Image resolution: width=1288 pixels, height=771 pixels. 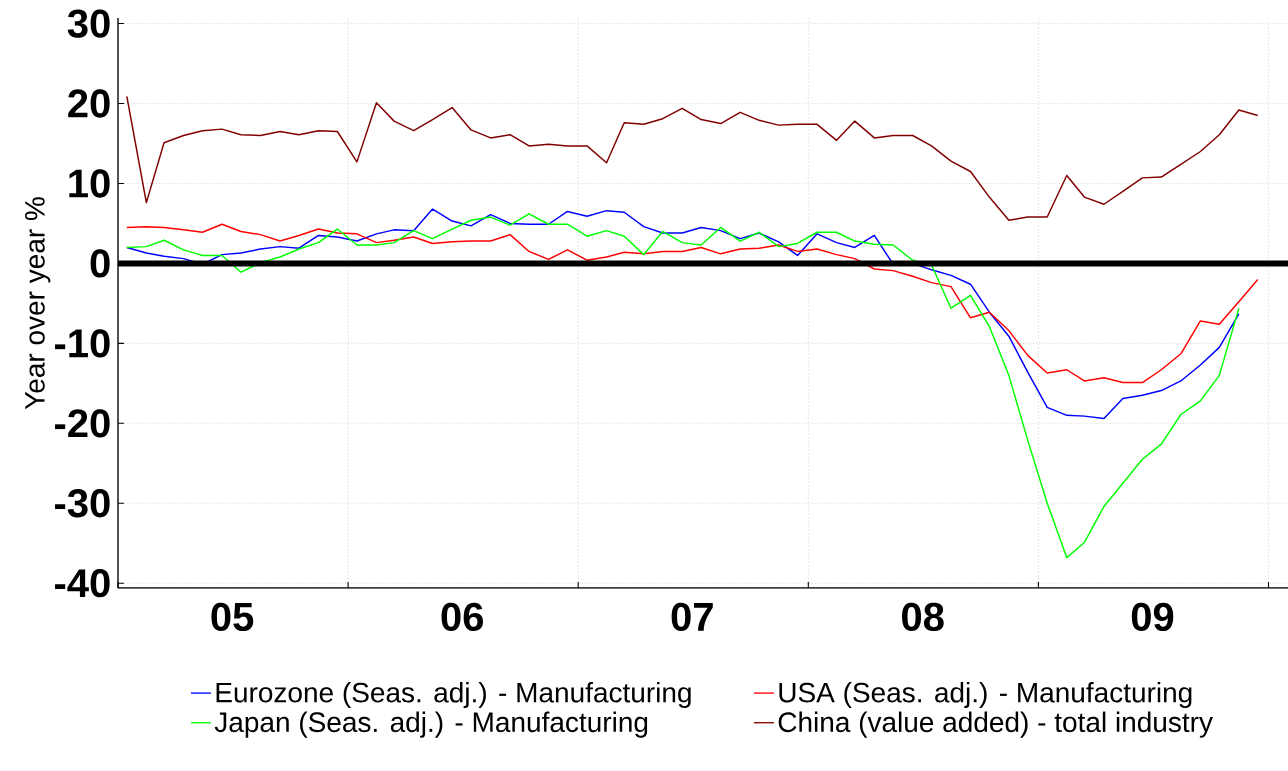 What do you see at coordinates (89, 183) in the screenshot?
I see `y-tick-label: 10` at bounding box center [89, 183].